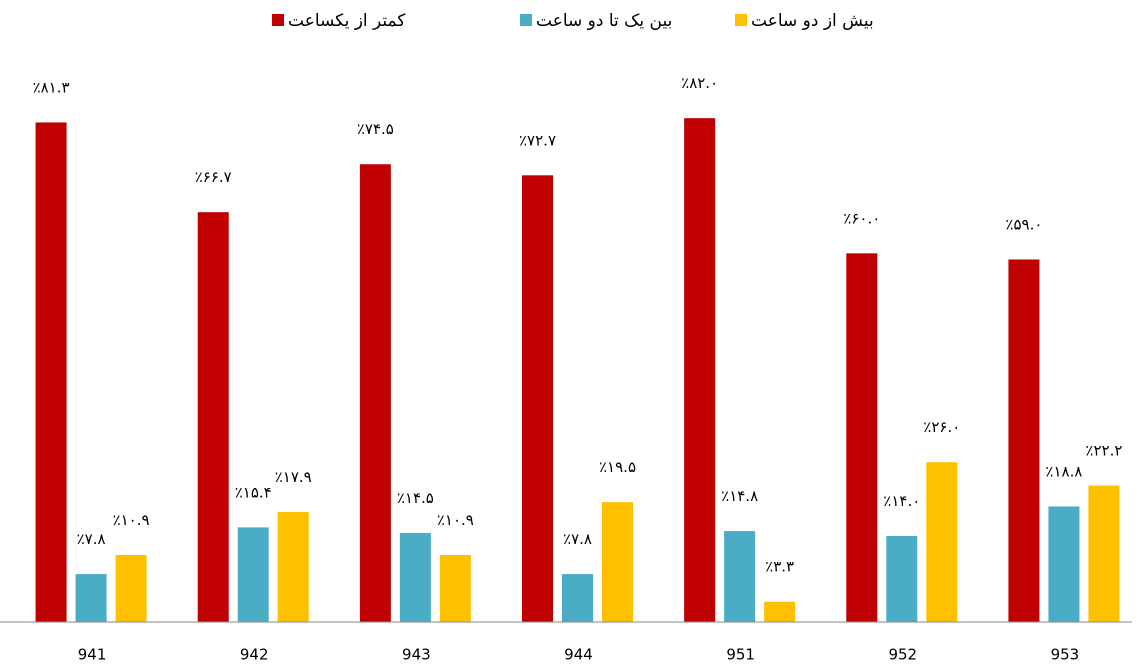 The height and width of the screenshot is (664, 1146). What do you see at coordinates (861, 218) in the screenshot?
I see `data-label vl: ٪۶۰.۰` at bounding box center [861, 218].